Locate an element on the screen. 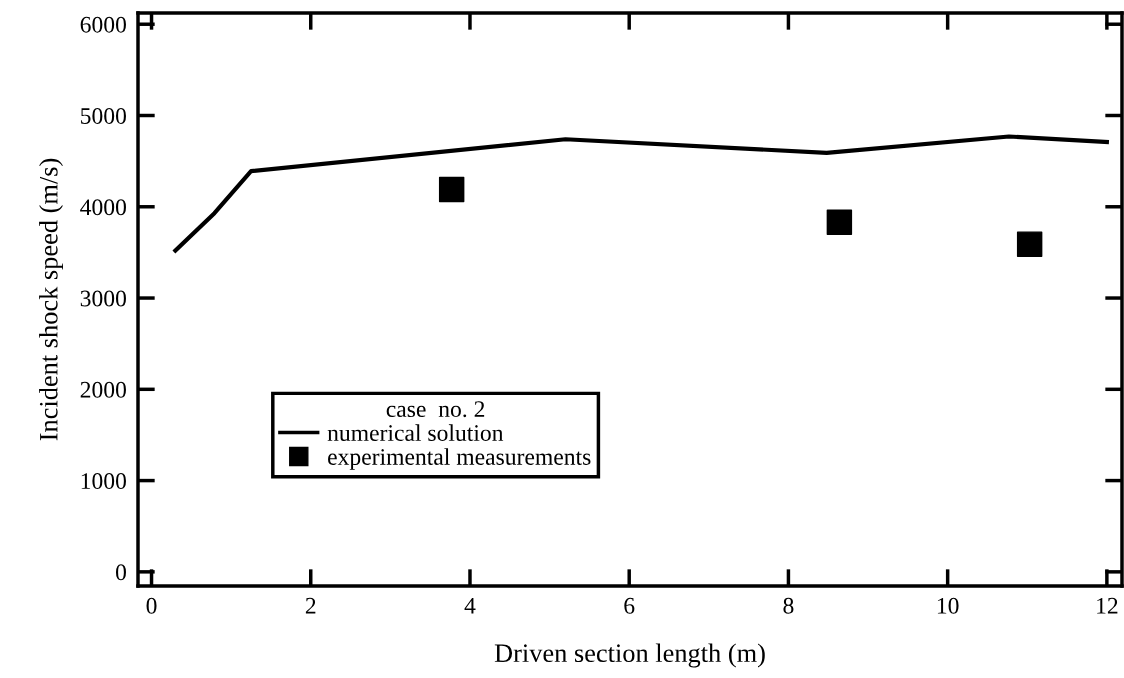  y-tick-label: 1000 is located at coordinates (103, 481).